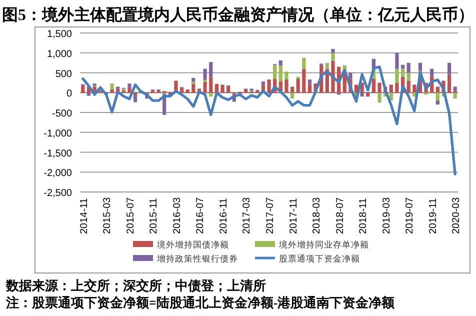 The width and height of the screenshot is (476, 316). I want to click on x-tick-label: 2014-11, so click(84, 216).